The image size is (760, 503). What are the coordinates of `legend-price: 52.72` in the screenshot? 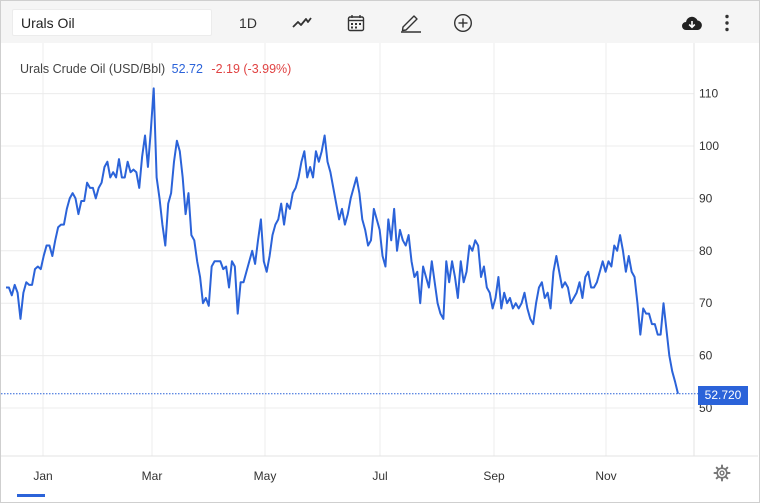 It's located at (187, 69).